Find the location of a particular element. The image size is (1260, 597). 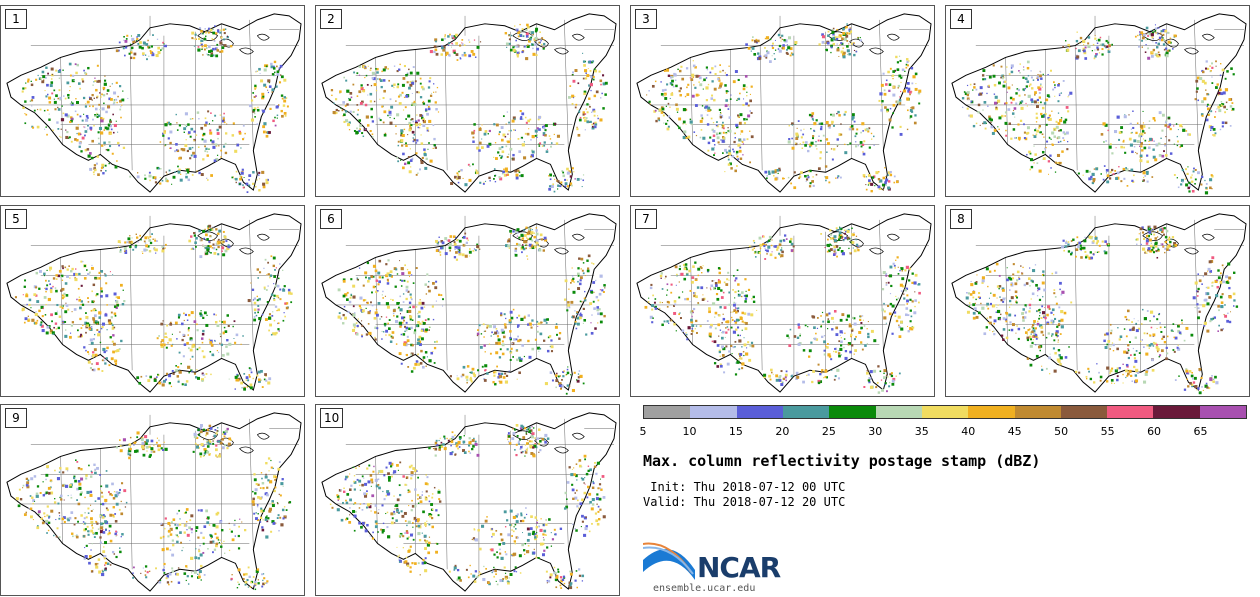

map-panel: 5 is located at coordinates (152, 301).